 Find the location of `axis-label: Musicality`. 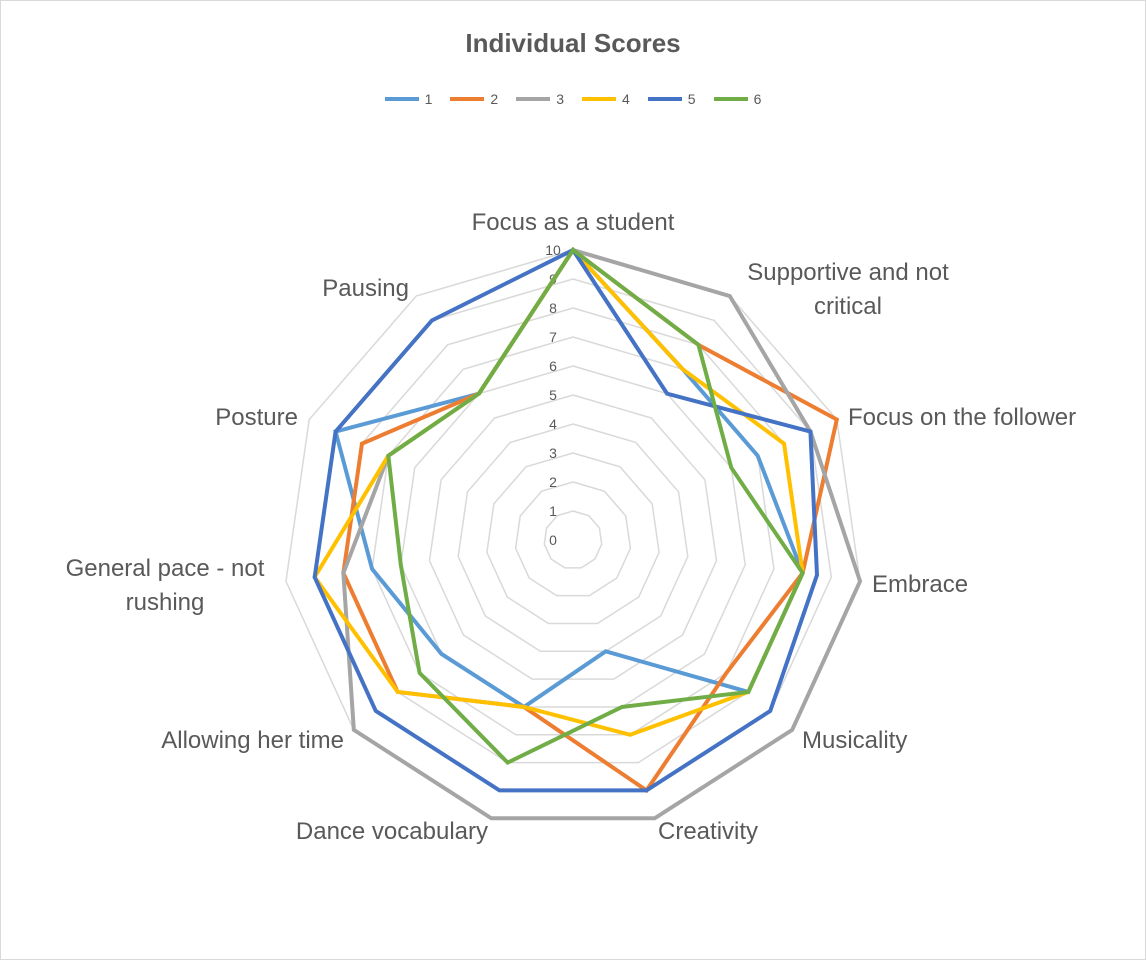

axis-label: Musicality is located at coordinates (854, 740).